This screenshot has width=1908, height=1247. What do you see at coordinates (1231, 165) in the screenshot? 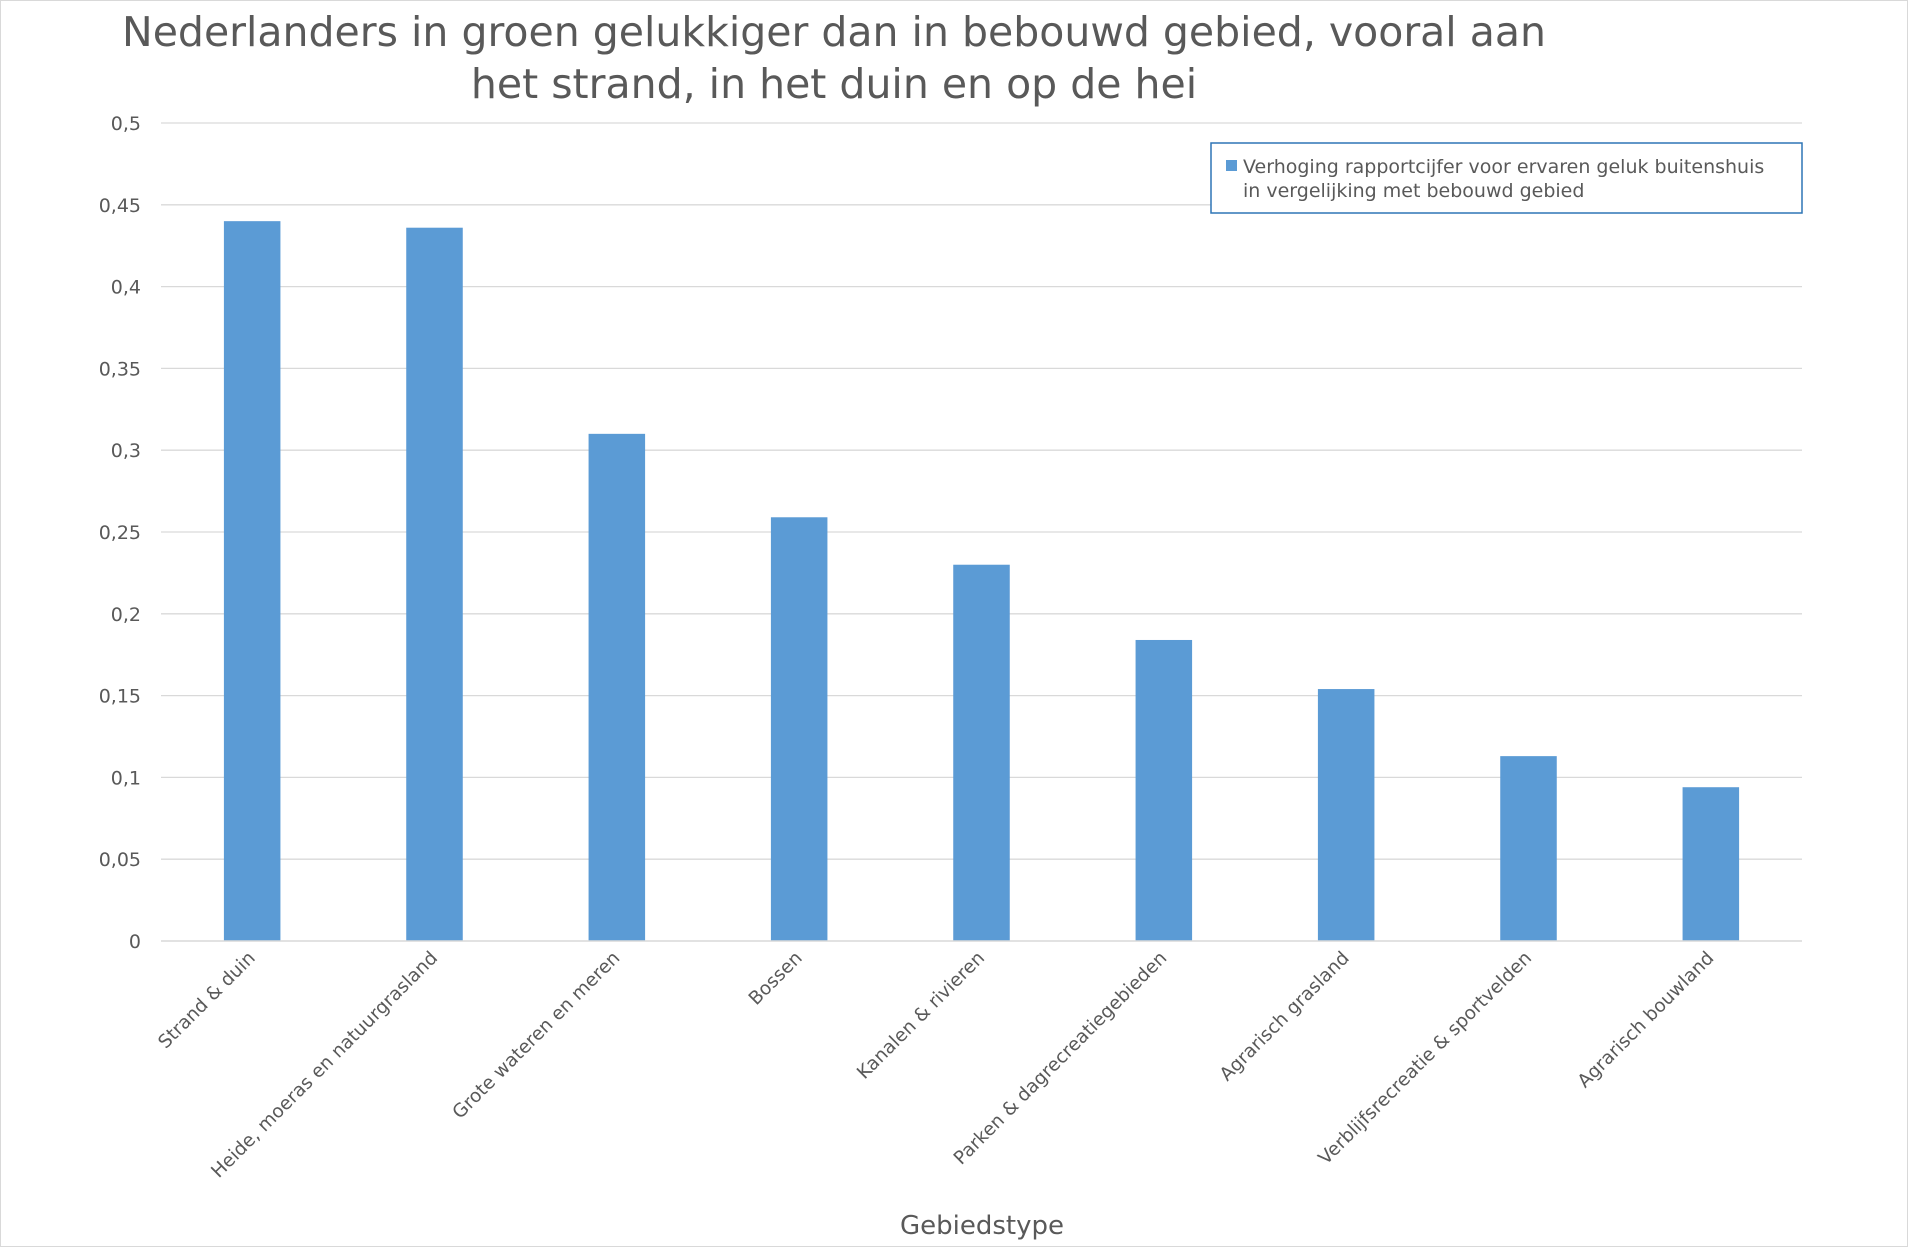
I see `legend-swatch` at bounding box center [1231, 165].